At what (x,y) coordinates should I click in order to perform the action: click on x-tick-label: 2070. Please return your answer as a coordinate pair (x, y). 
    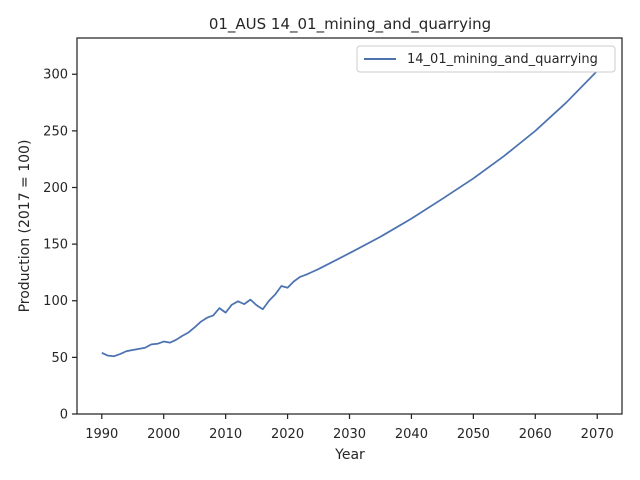
    Looking at the image, I should click on (597, 434).